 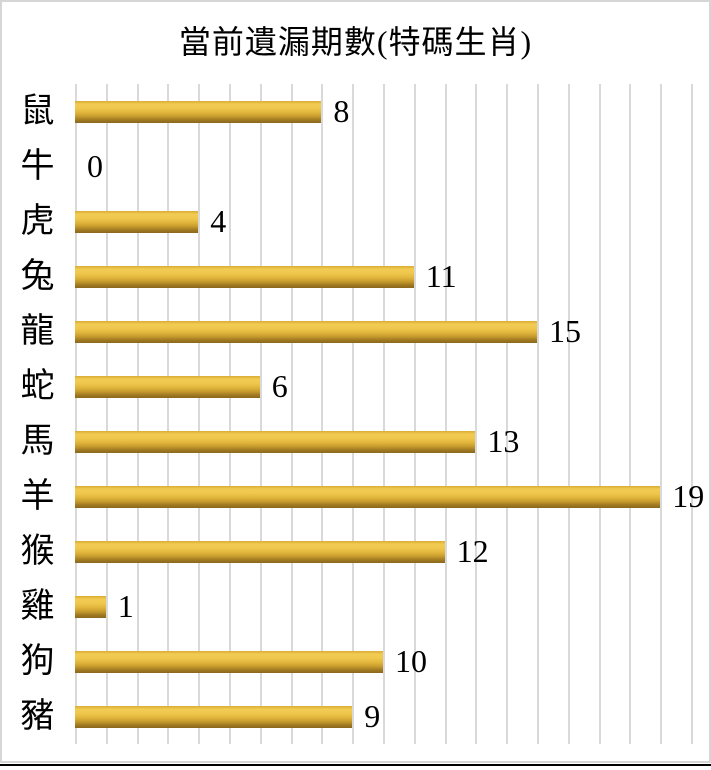 What do you see at coordinates (372, 716) in the screenshot?
I see `value-label: 9` at bounding box center [372, 716].